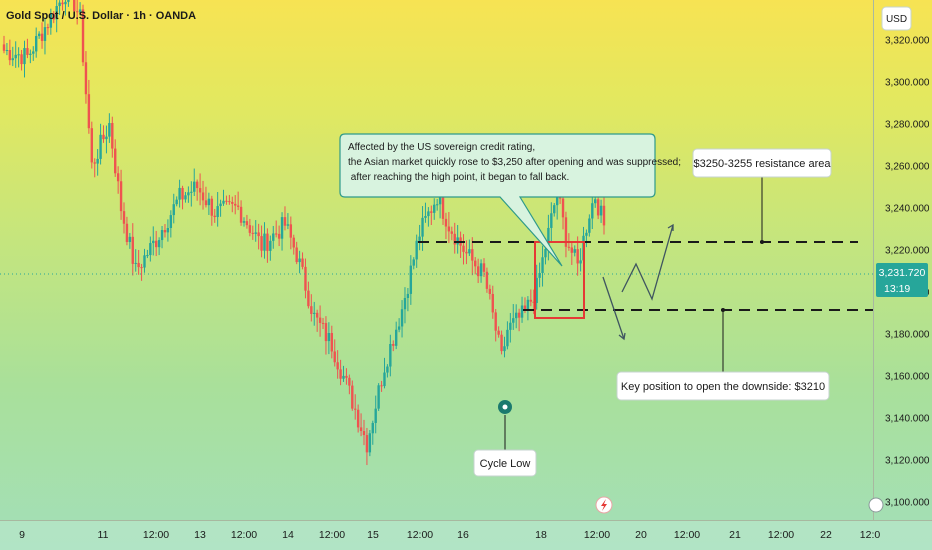 This screenshot has height=550, width=932. Describe the element at coordinates (902, 280) in the screenshot. I see `current-price-tag` at that location.